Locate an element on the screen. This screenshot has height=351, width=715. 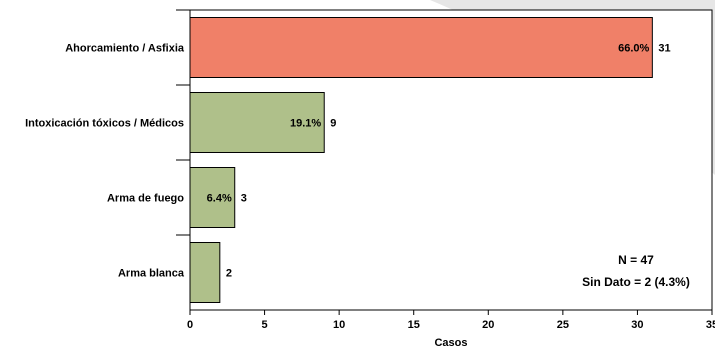
bar-intoxicacion-toxicos-medicos is located at coordinates (257, 122).